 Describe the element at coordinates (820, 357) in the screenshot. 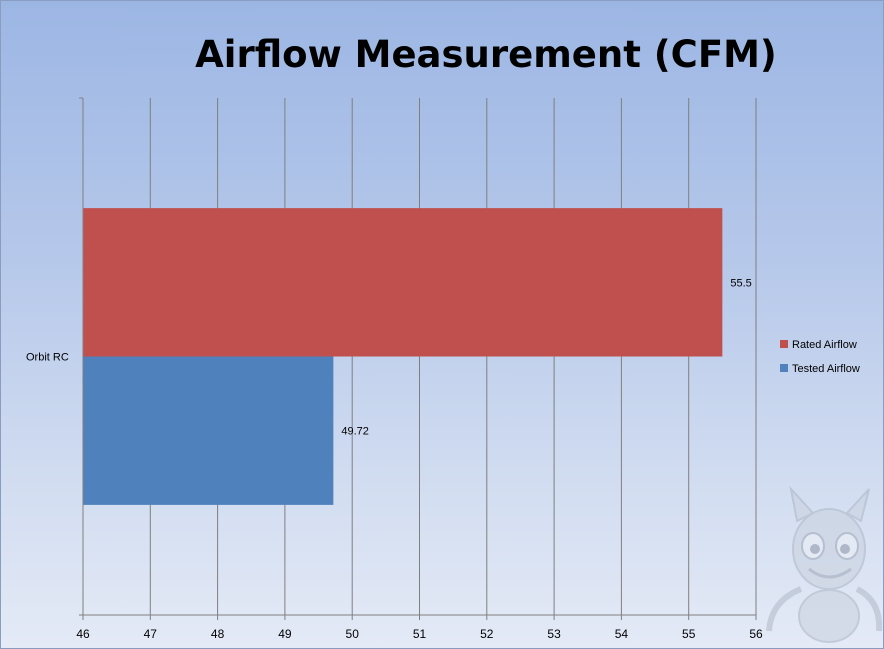

I see `legend: Rated Airflow Tested Airflow` at that location.